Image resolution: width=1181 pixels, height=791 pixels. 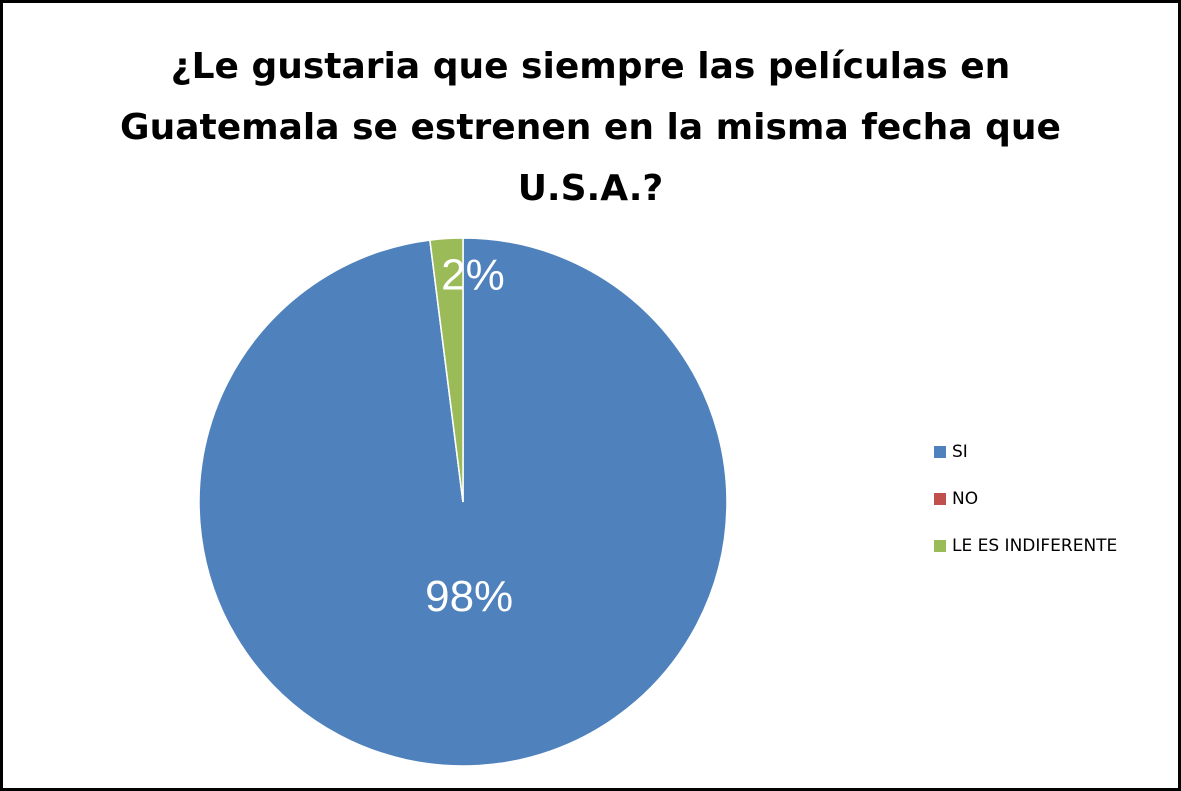 What do you see at coordinates (965, 499) in the screenshot?
I see `legend-label: NO` at bounding box center [965, 499].